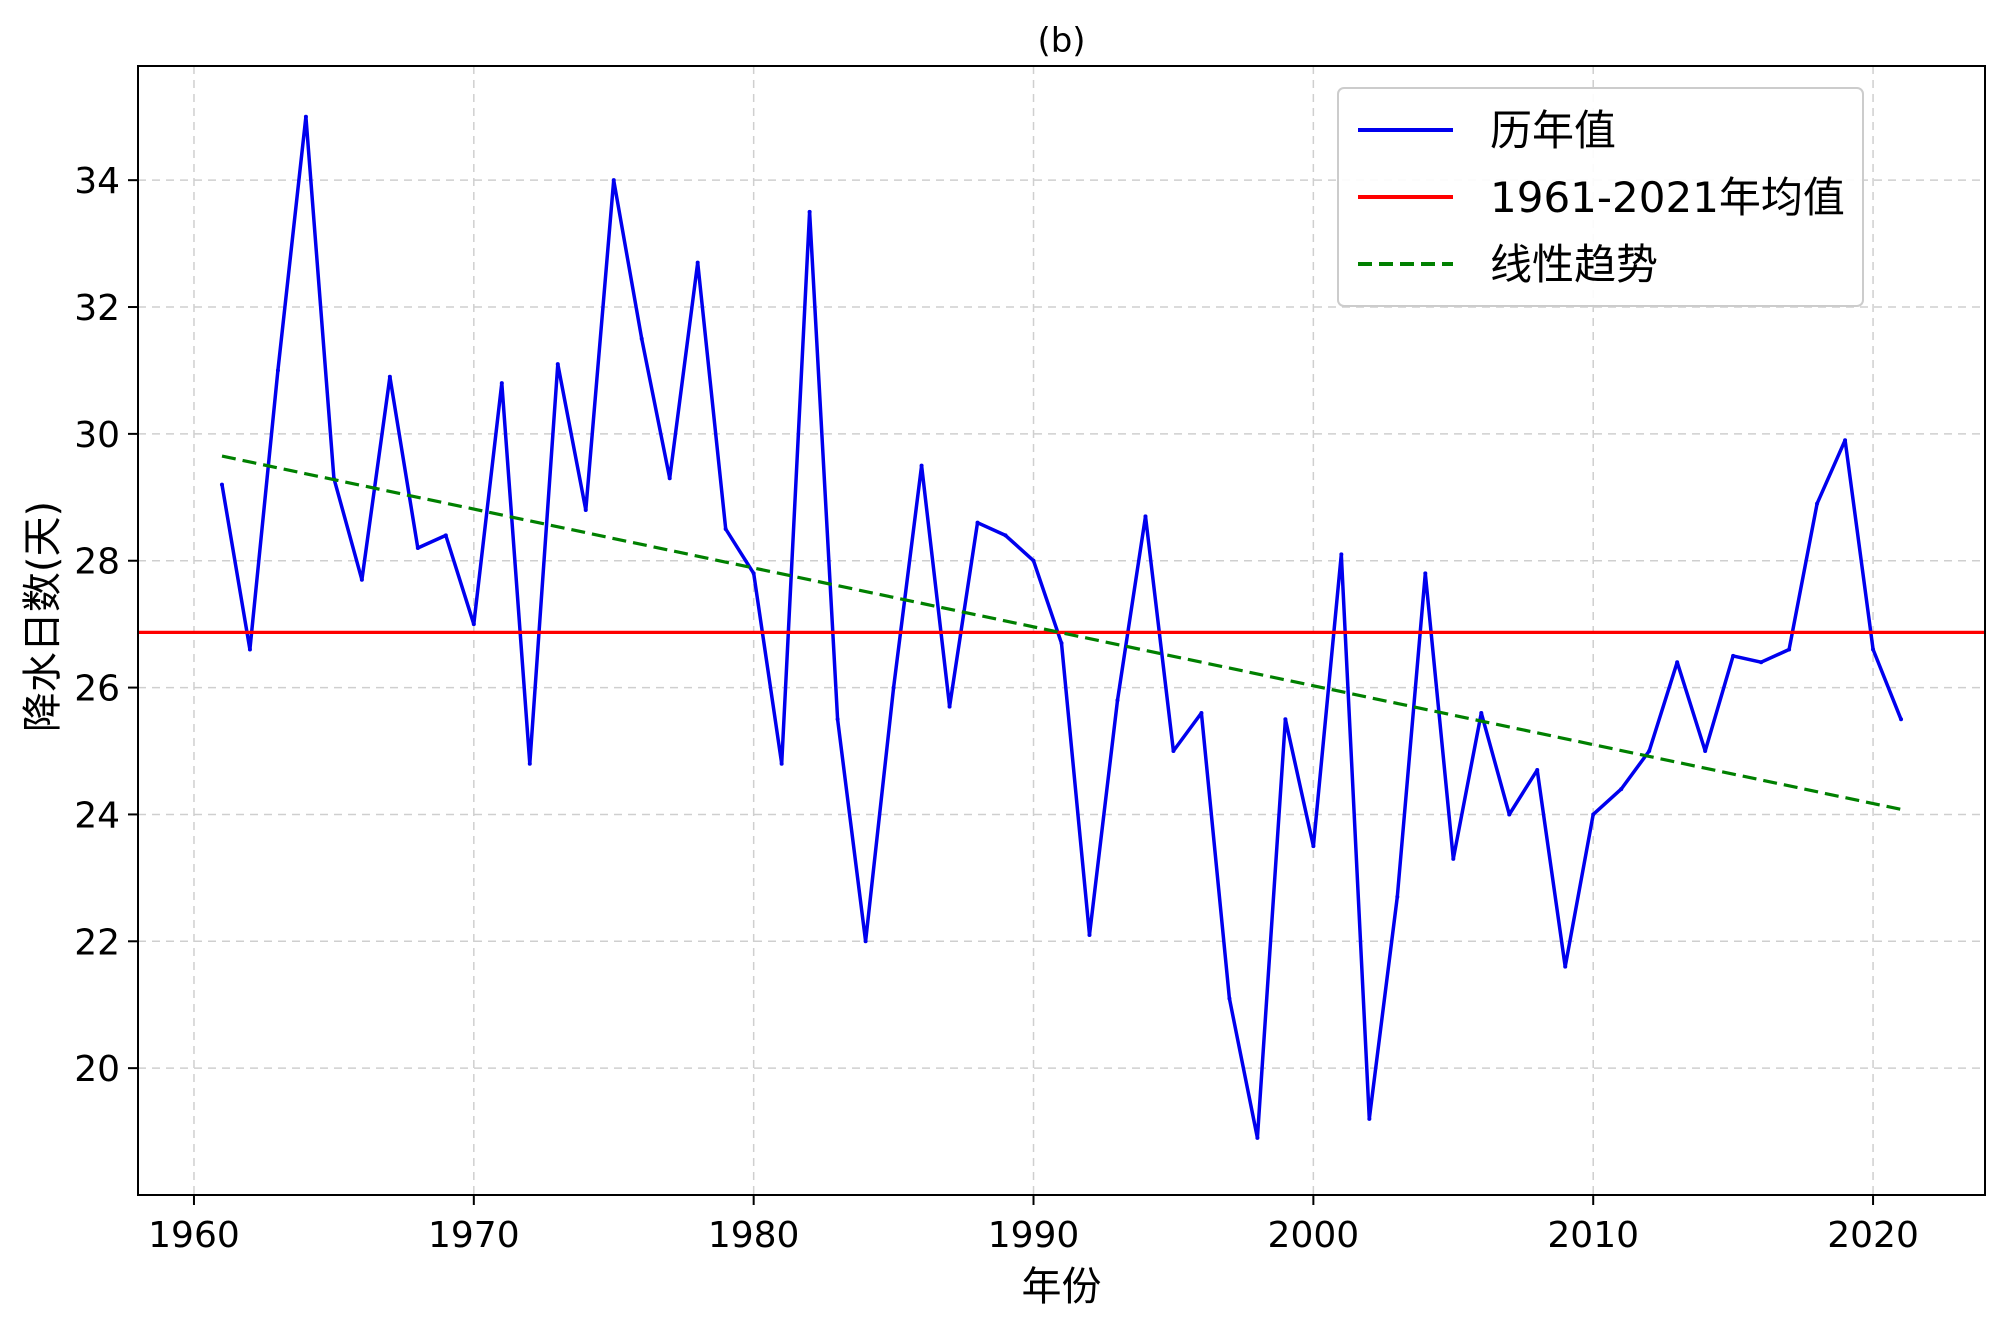  I want to click on y-tick-label: 24, so click(97, 815).